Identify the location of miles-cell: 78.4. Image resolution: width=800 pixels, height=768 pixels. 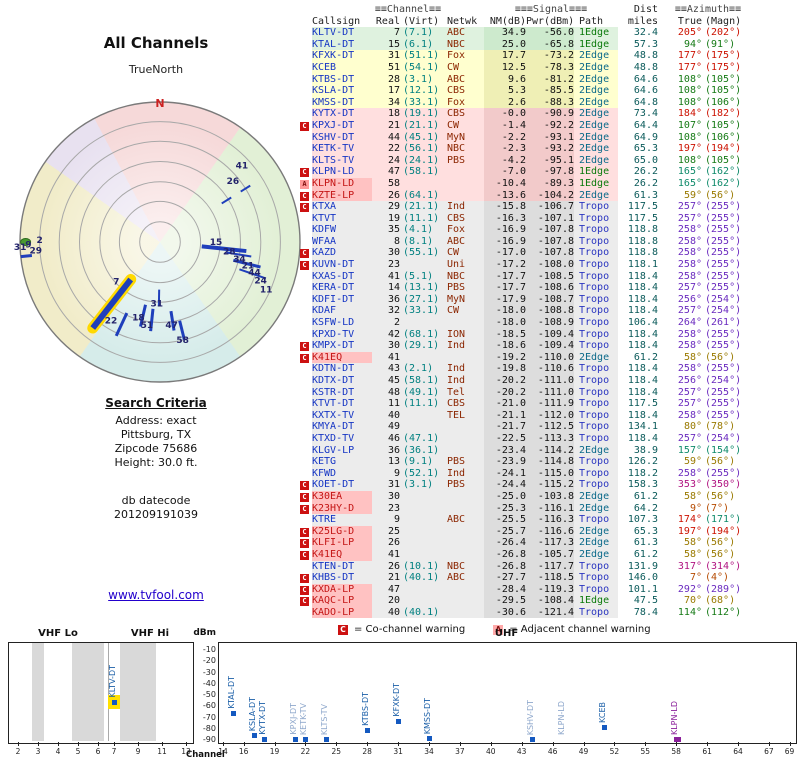
(645, 612).